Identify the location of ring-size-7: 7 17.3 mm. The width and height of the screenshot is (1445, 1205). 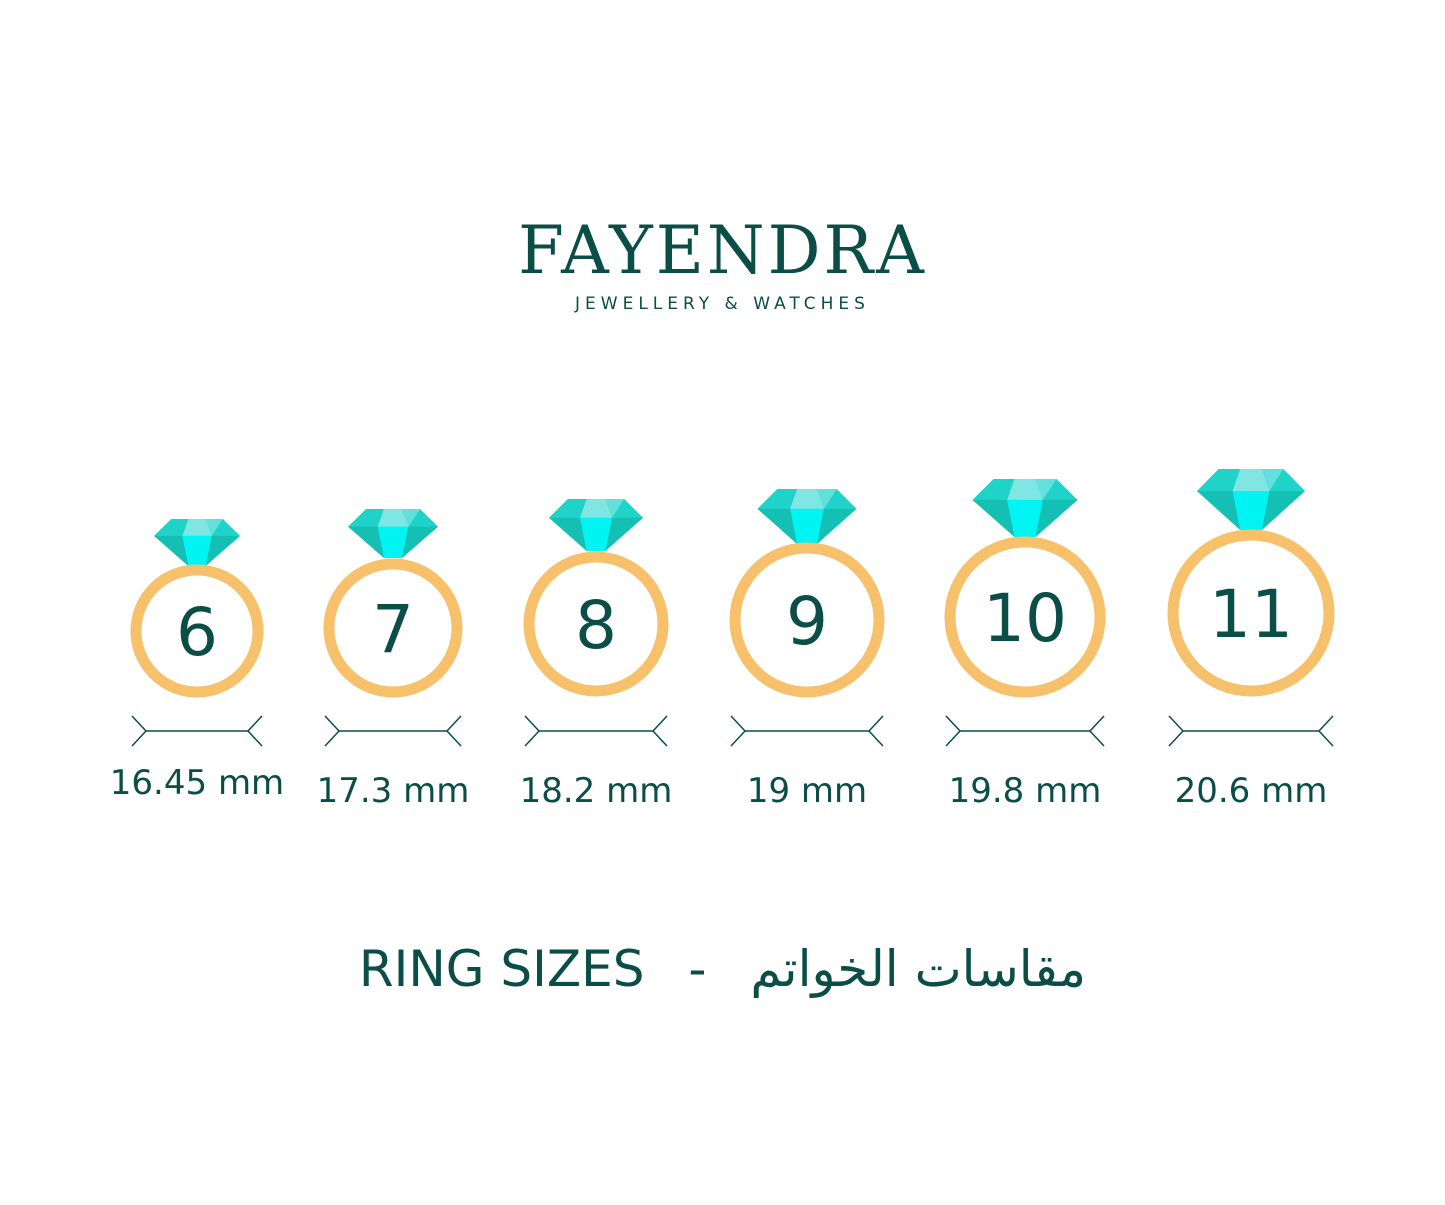
(393, 660).